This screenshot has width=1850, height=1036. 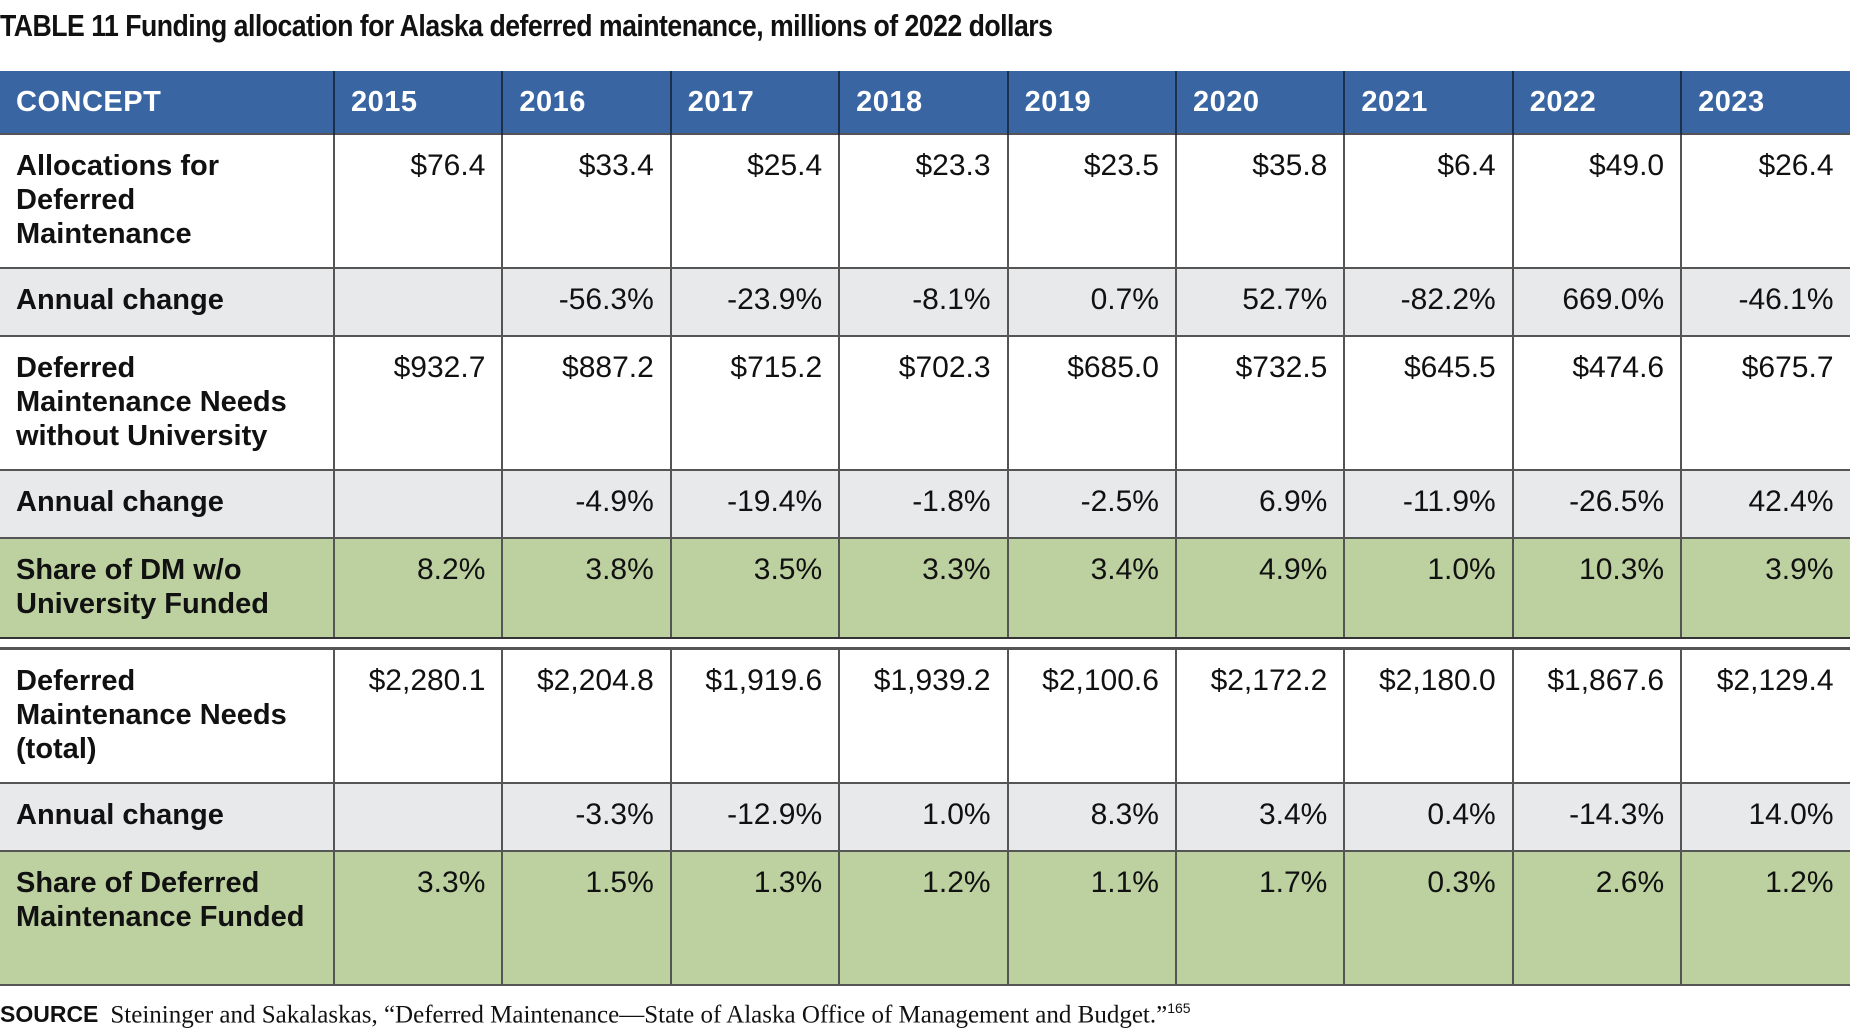 I want to click on column-header-year: 2017, so click(x=754, y=102).